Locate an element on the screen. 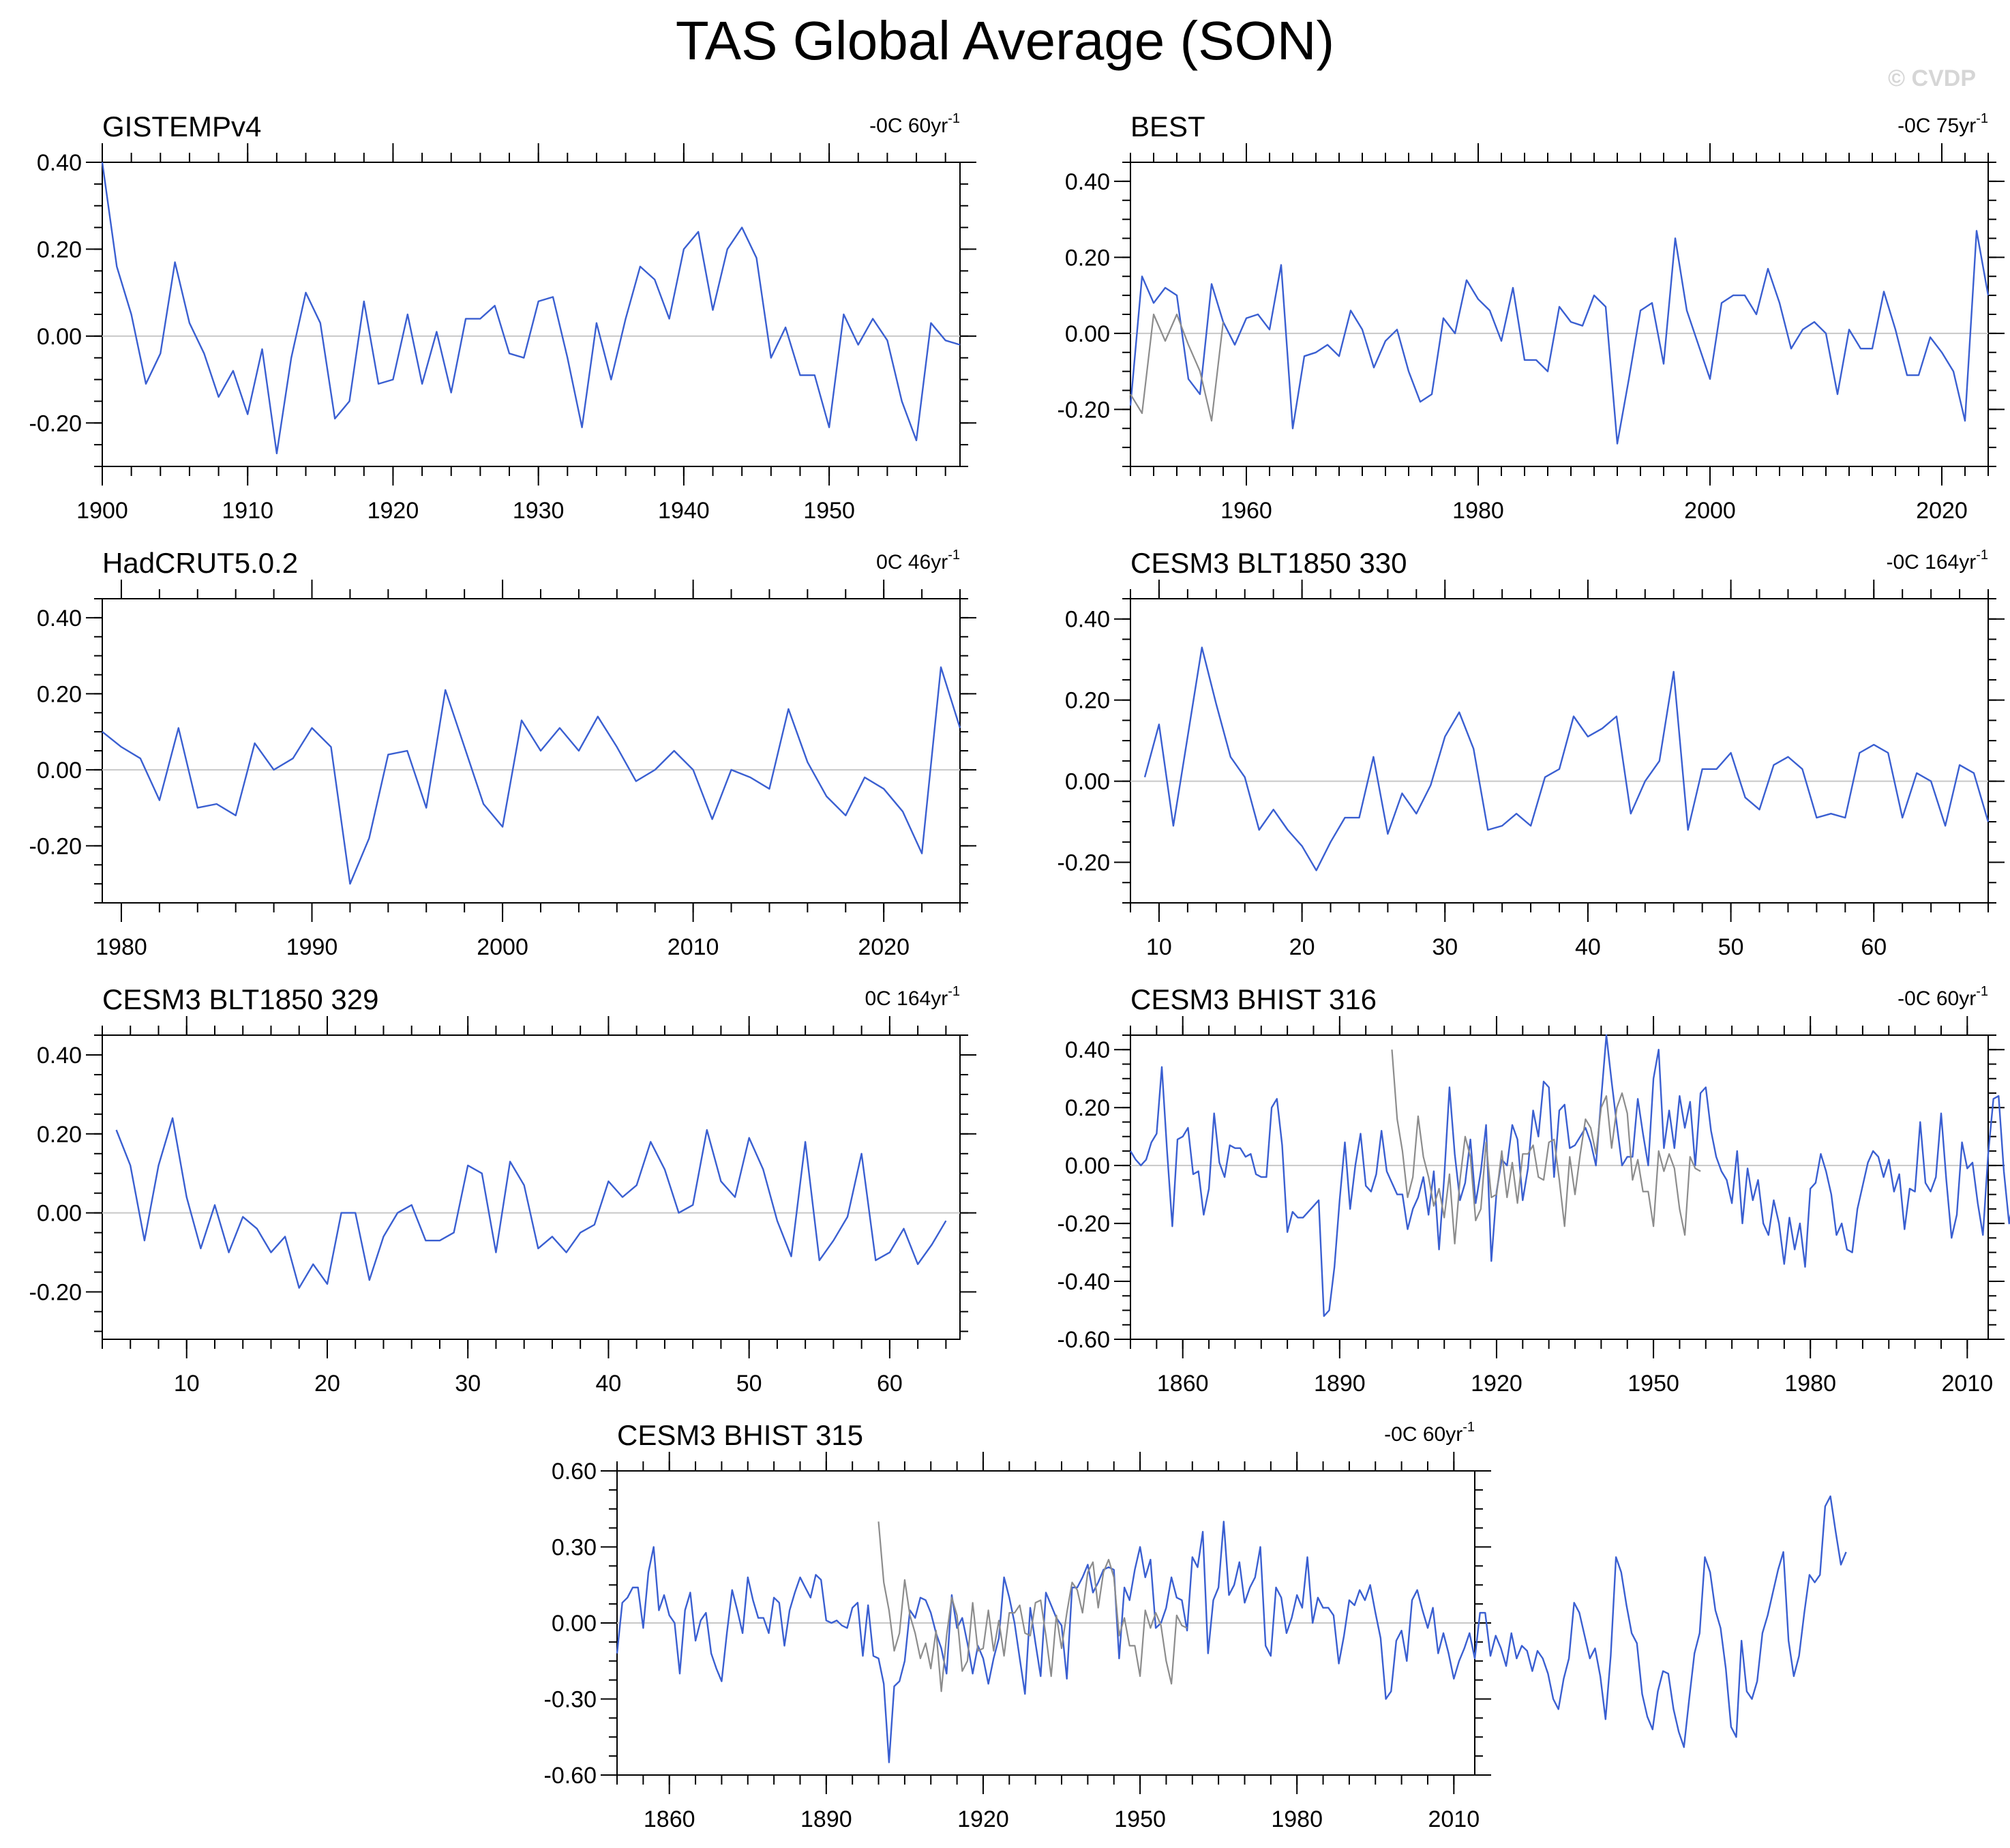 The height and width of the screenshot is (1848, 2010). trend-label-text: 0C 164yr is located at coordinates (906, 998).